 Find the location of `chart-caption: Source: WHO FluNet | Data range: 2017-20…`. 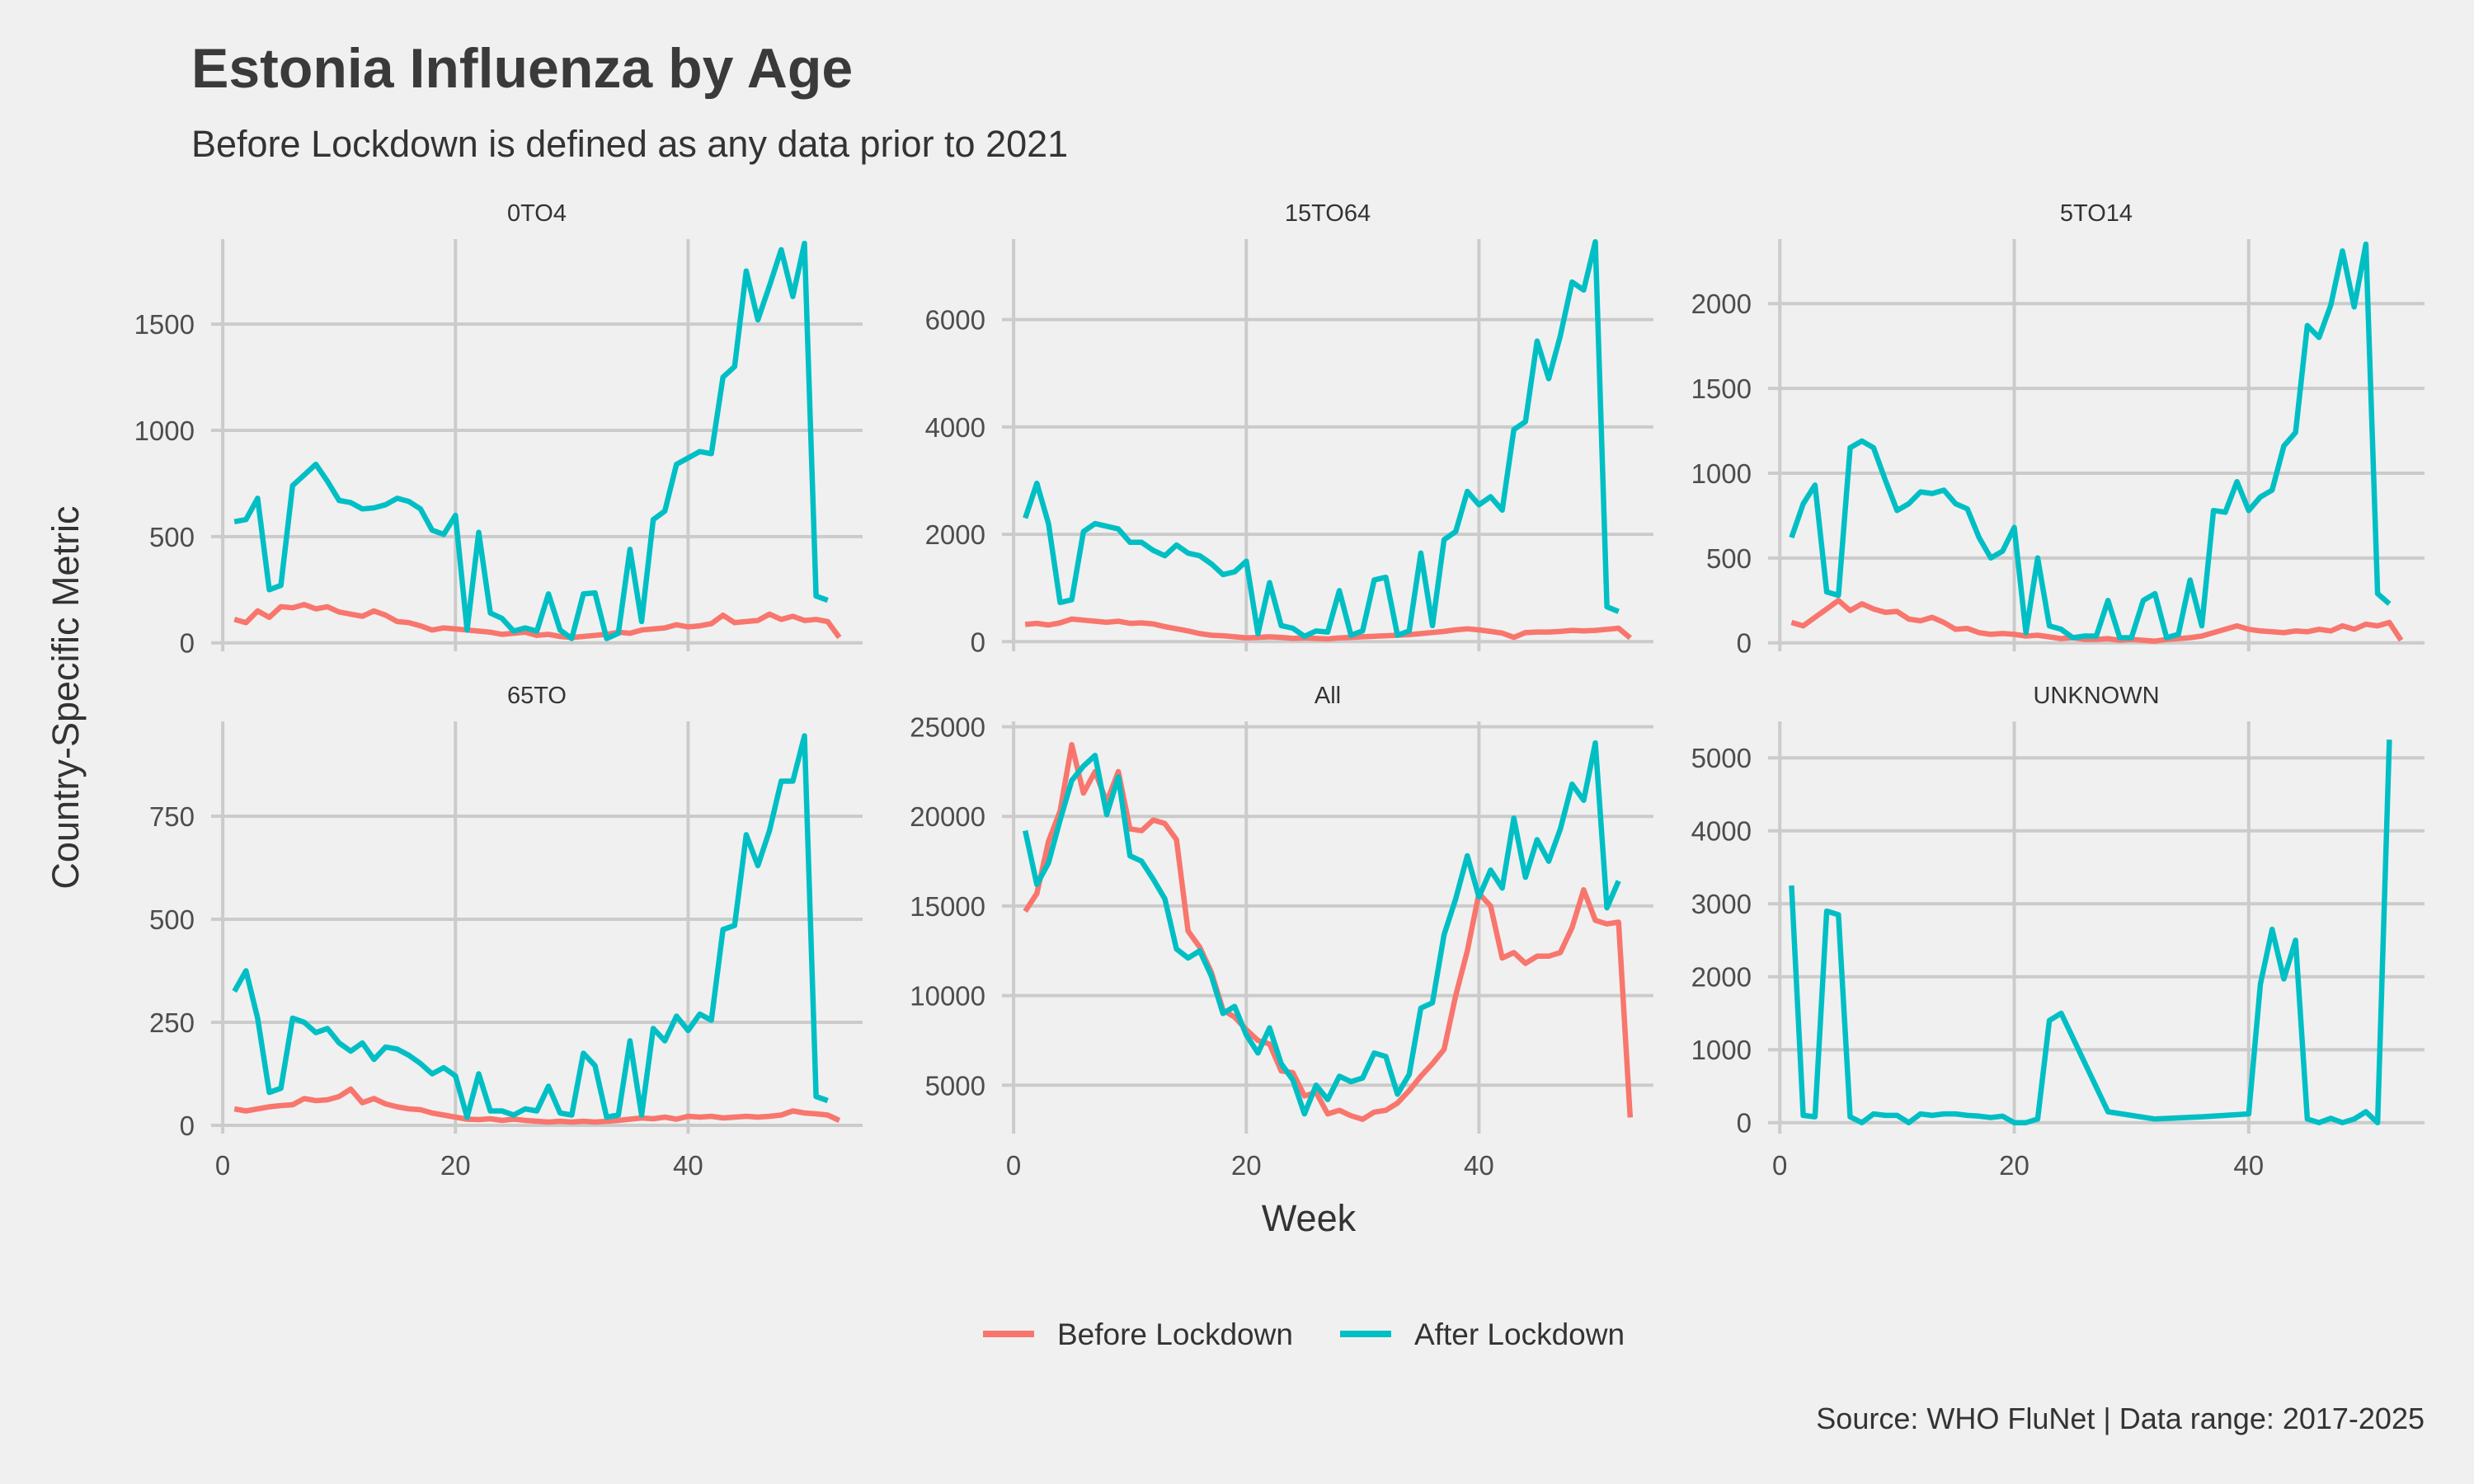

chart-caption: Source: WHO FluNet | Data range: 2017-20… is located at coordinates (2120, 1418).